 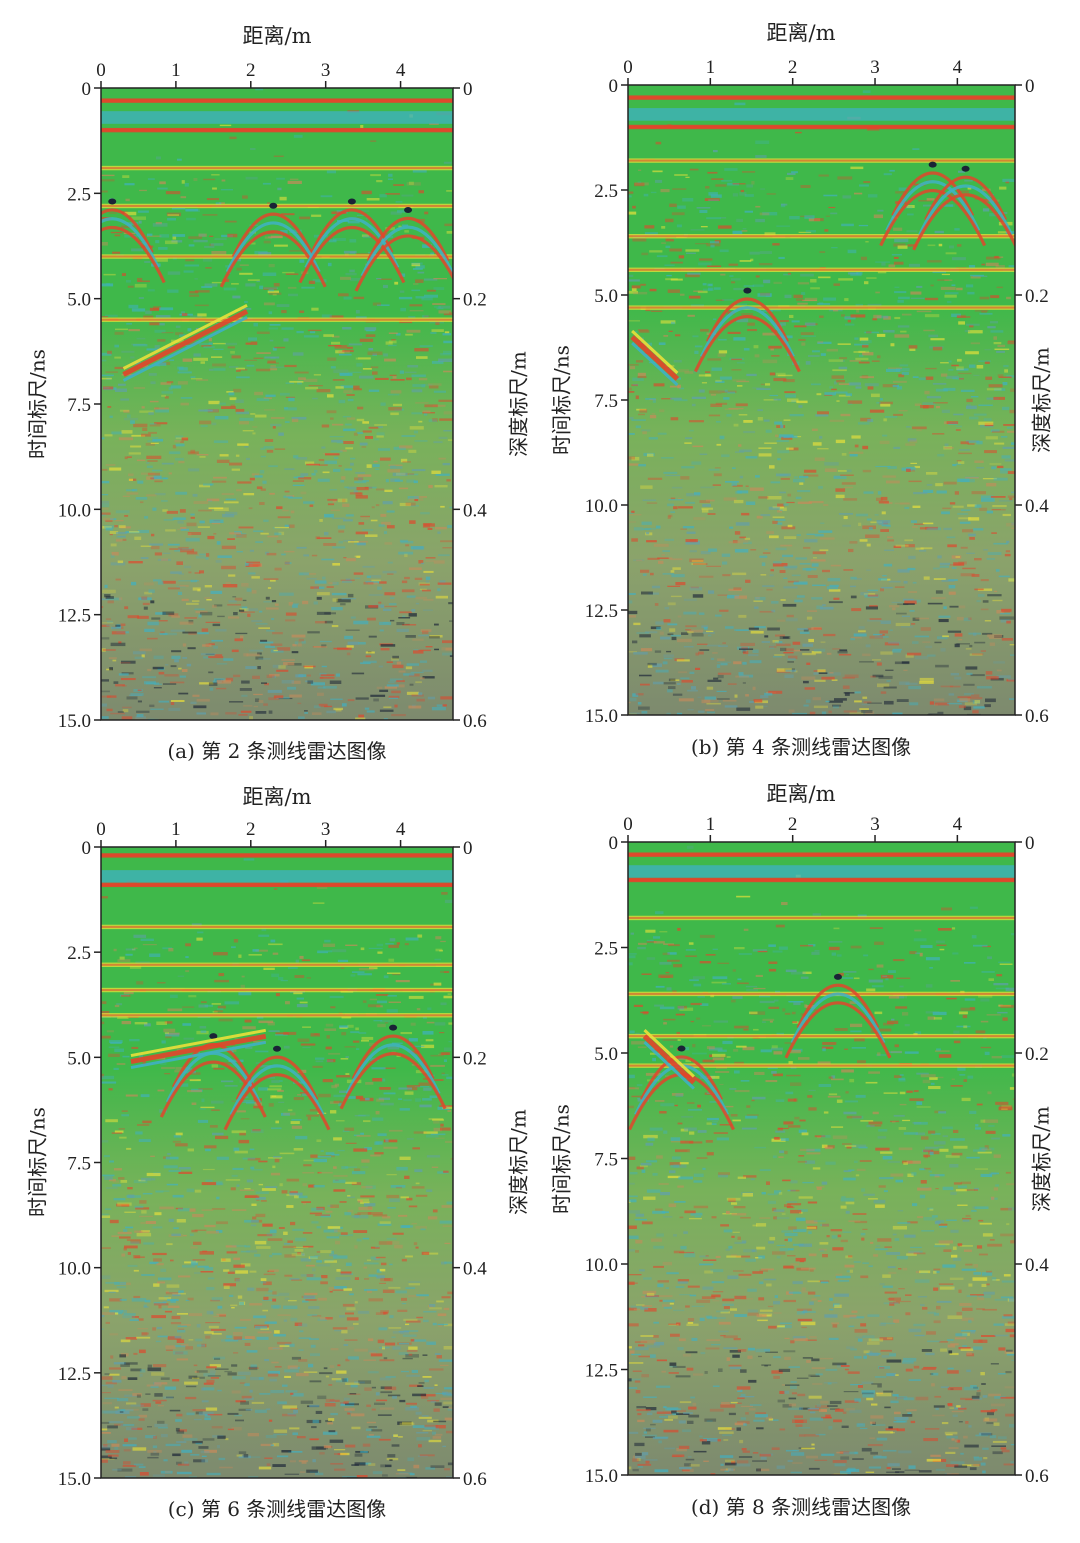 I want to click on x-tick-label: 0, so click(x=628, y=67).